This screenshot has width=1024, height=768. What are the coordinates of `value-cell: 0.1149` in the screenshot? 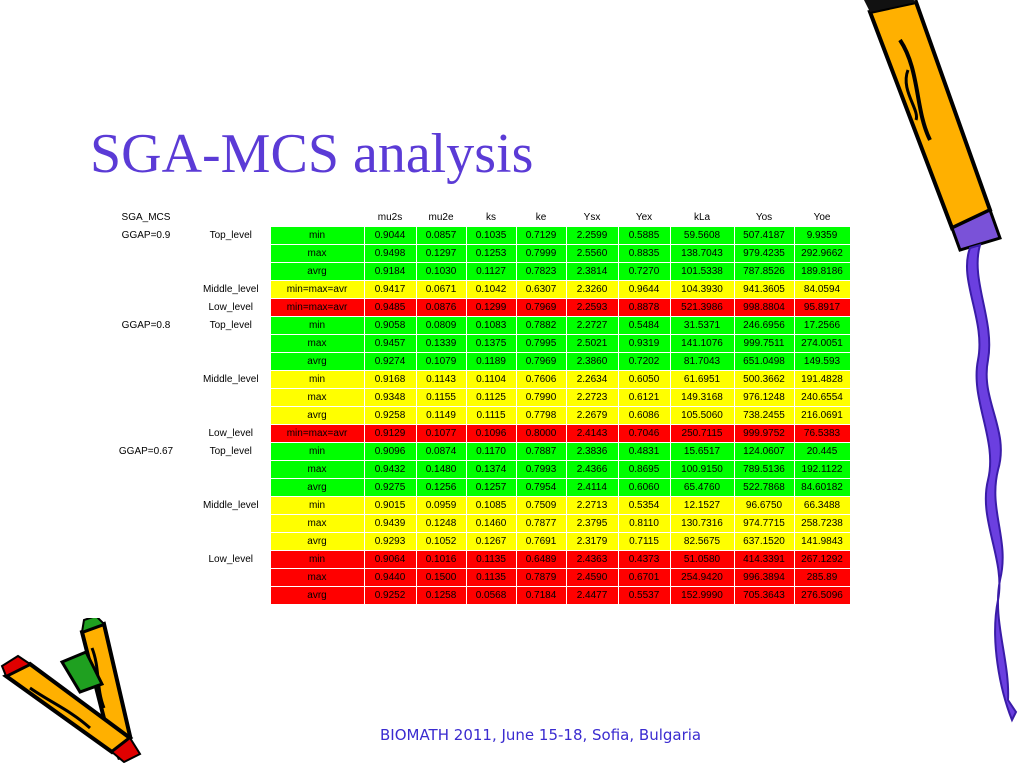 It's located at (441, 415).